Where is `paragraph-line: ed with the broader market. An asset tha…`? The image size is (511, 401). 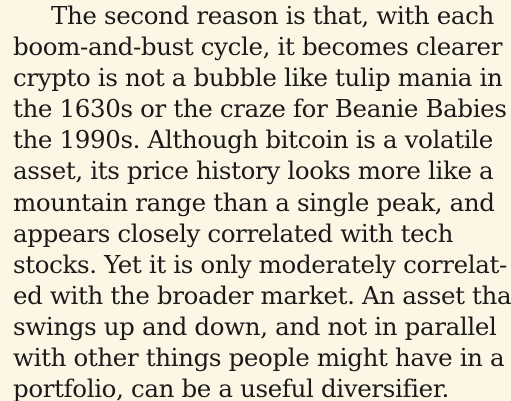
paragraph-line: ed with the broader market. An asset tha… is located at coordinates (262, 295).